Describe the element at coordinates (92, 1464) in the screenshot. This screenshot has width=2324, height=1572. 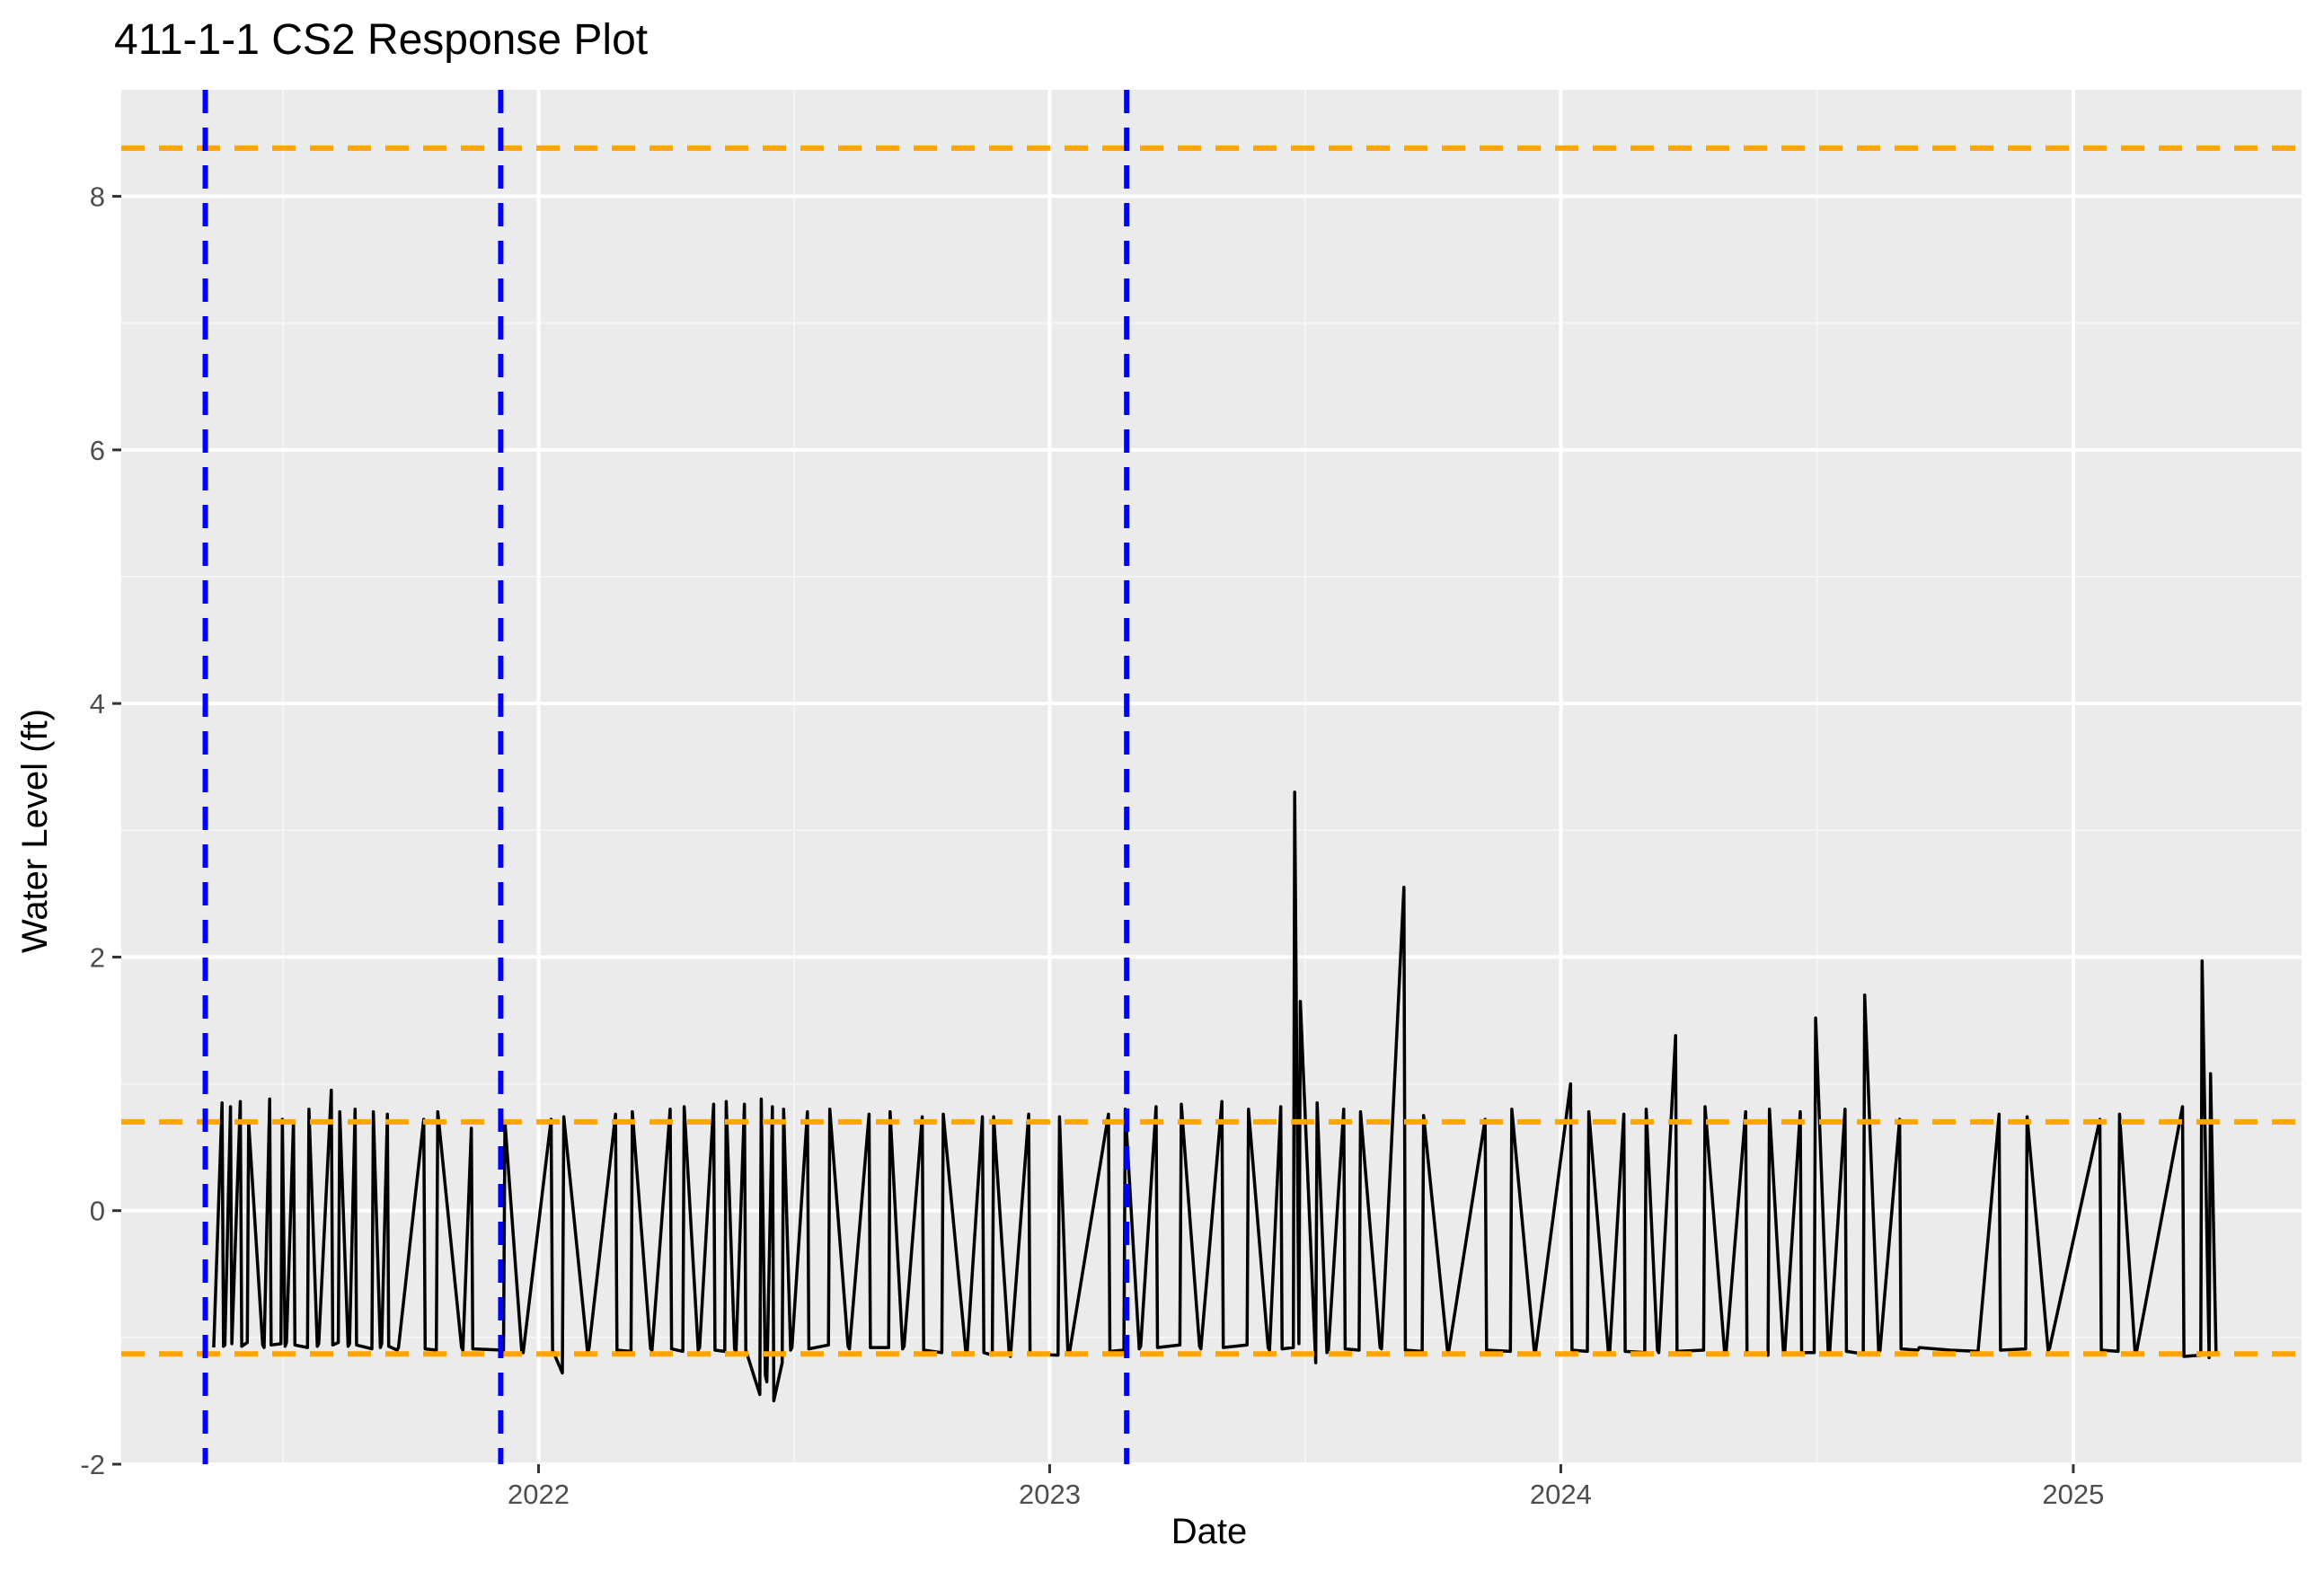
I see `y-tick-label: -2` at that location.